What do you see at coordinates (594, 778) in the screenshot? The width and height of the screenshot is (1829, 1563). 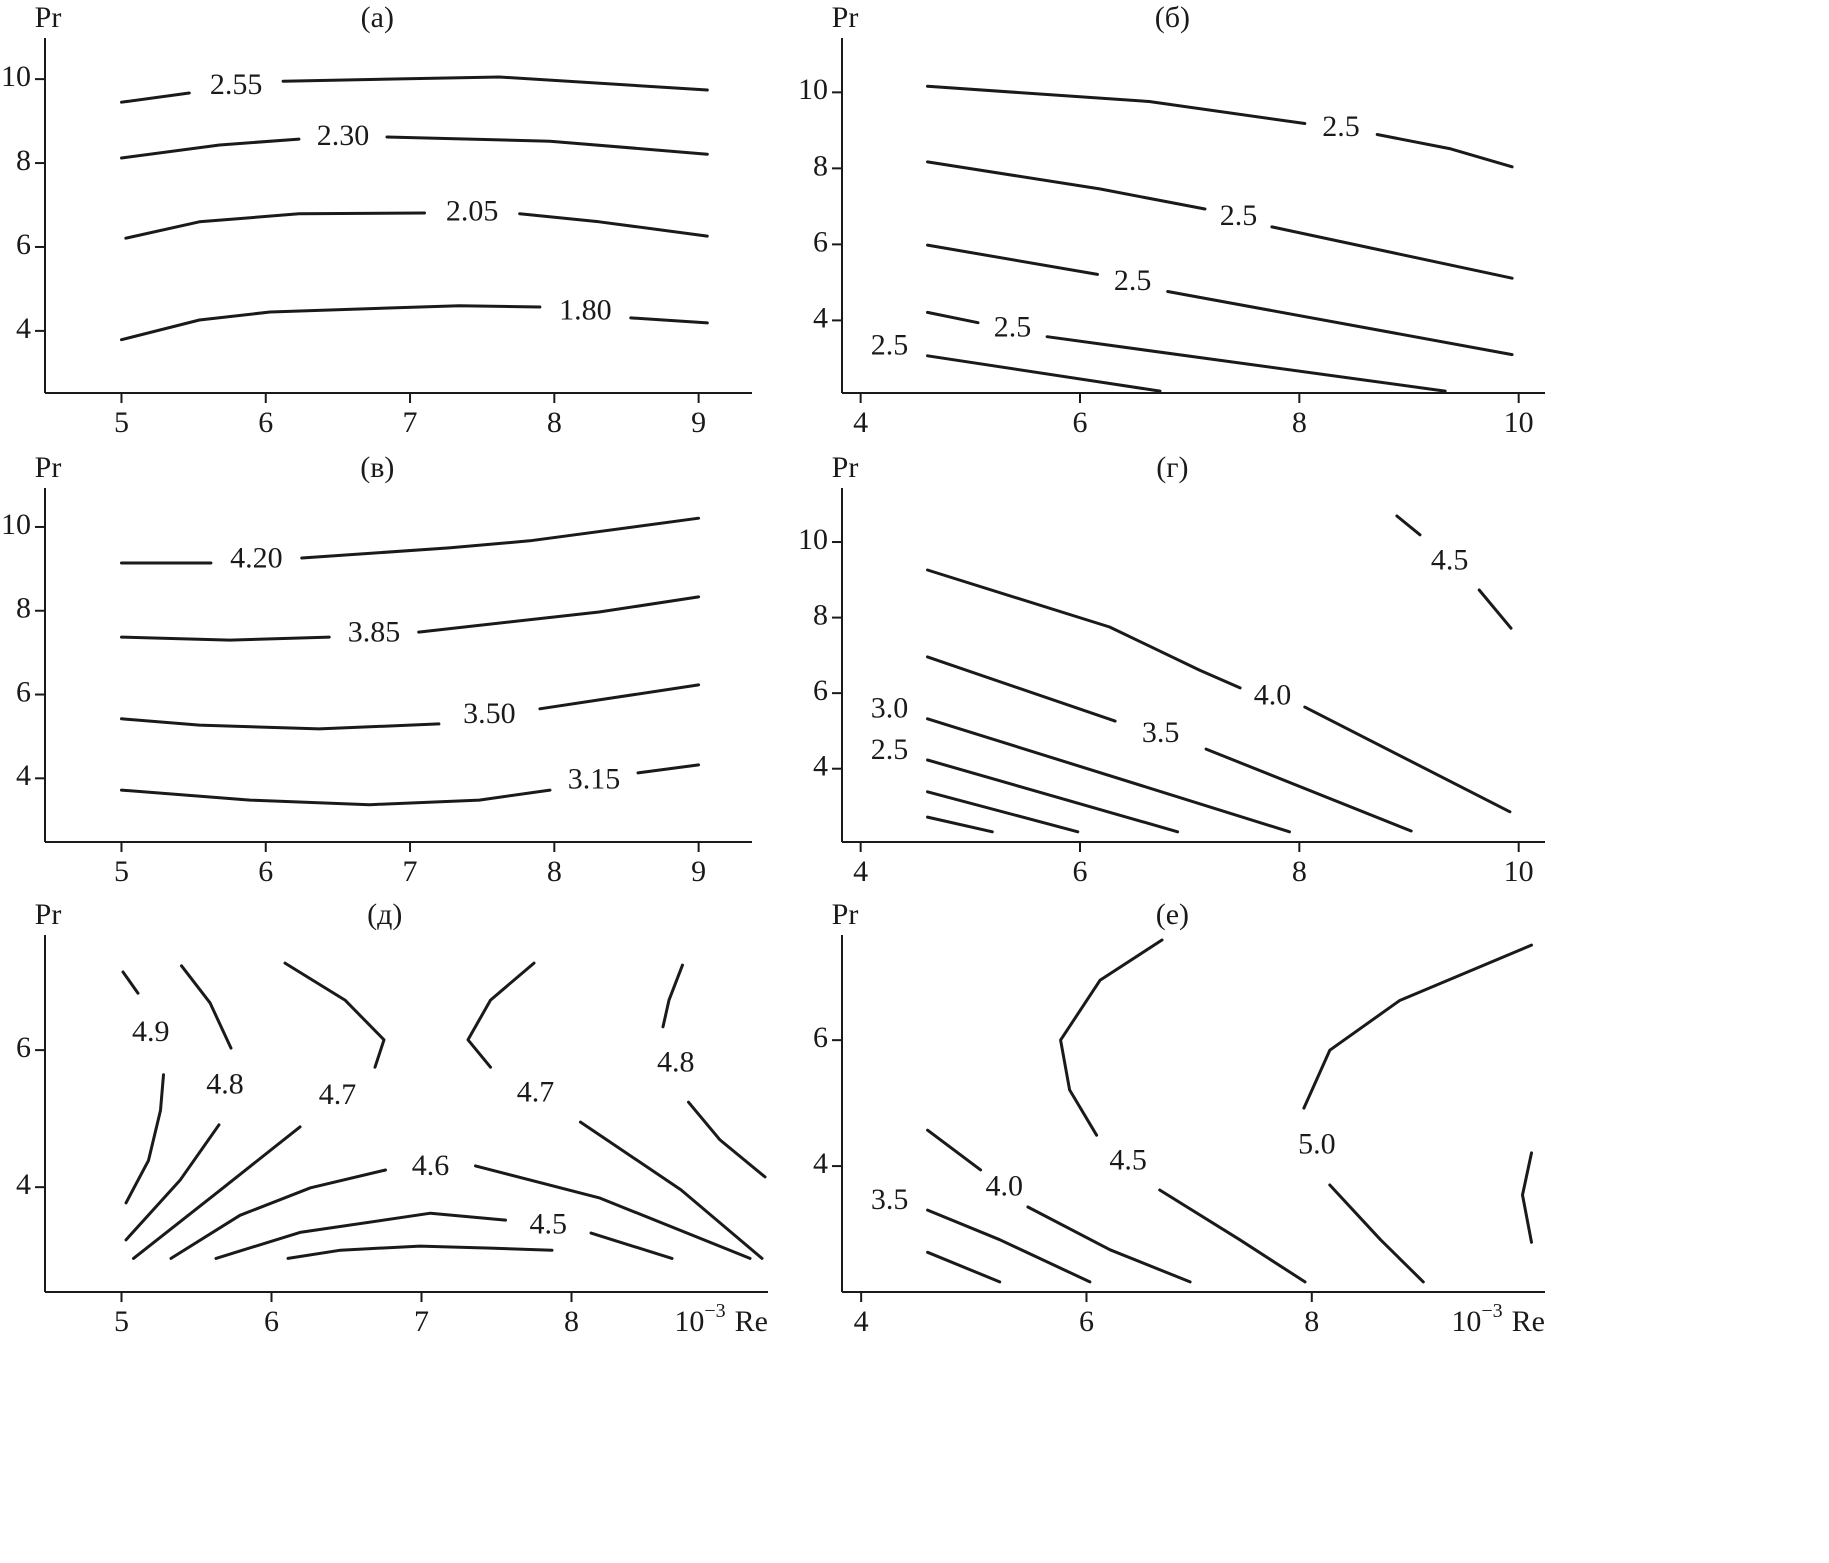 I see `contour-label: 3.15` at bounding box center [594, 778].